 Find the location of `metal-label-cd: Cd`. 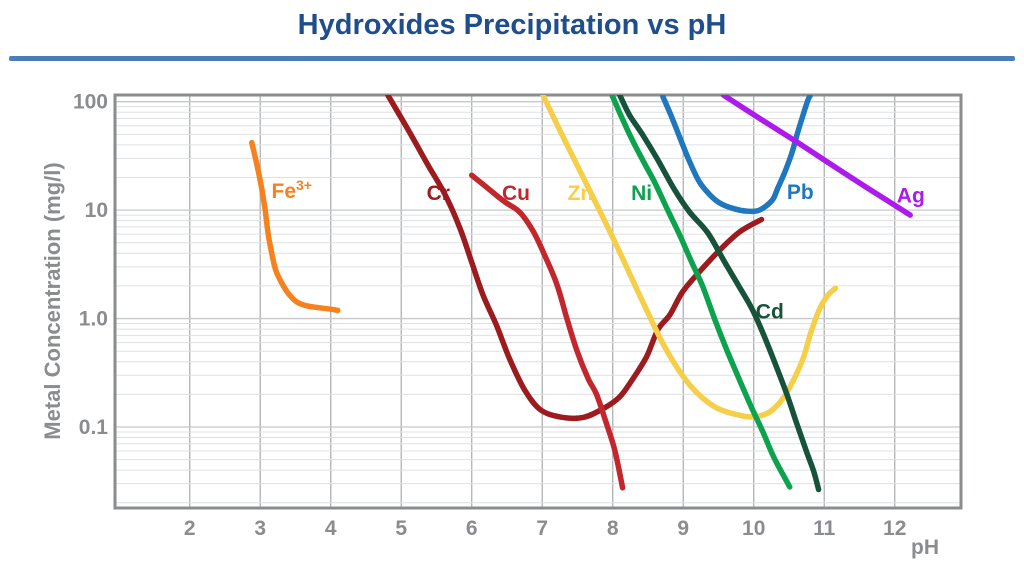

metal-label-cd: Cd is located at coordinates (770, 312).